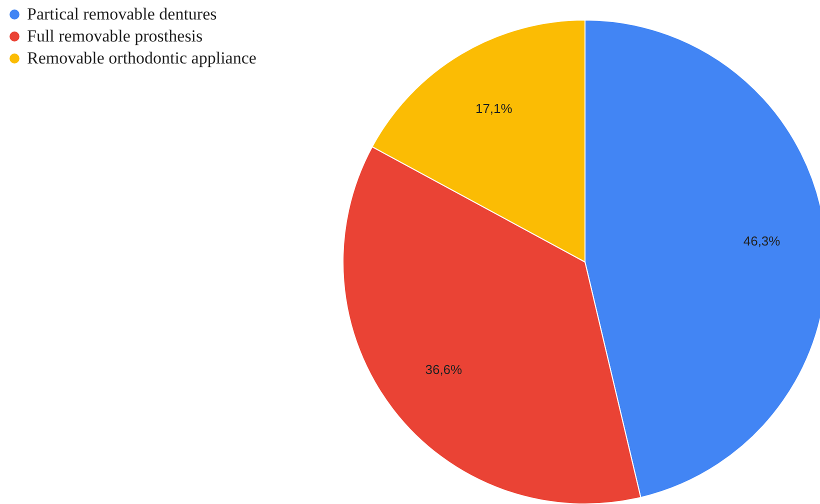  What do you see at coordinates (444, 370) in the screenshot?
I see `data-label: 36,6%` at bounding box center [444, 370].